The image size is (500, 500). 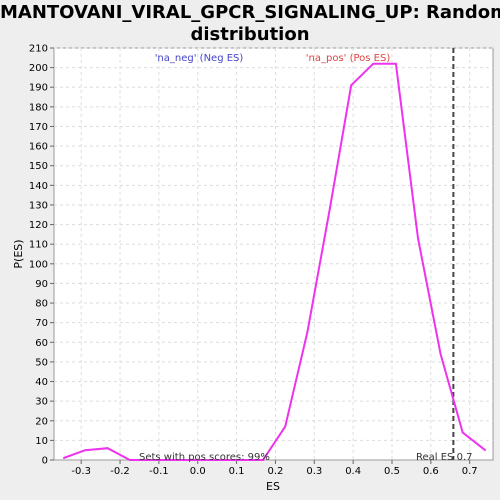 What do you see at coordinates (38, 107) in the screenshot?
I see `y-tick-label: 180` at bounding box center [38, 107].